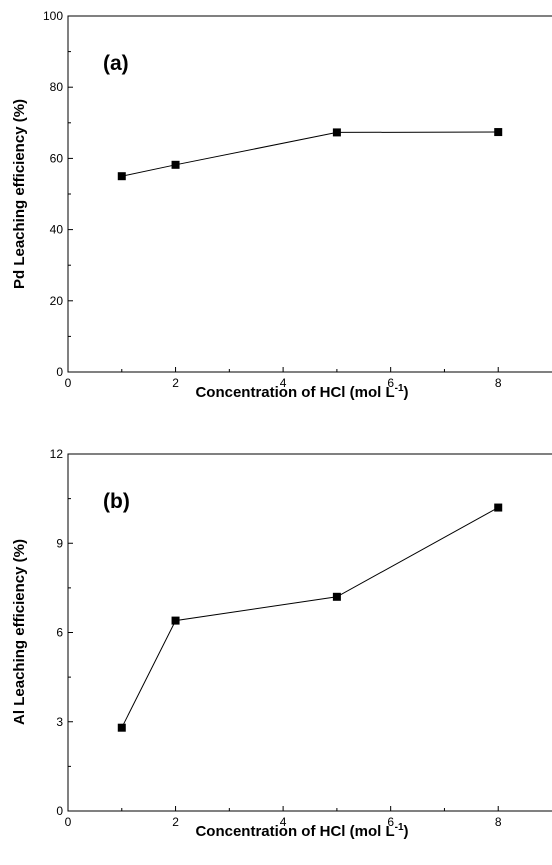  I want to click on x-axis-title-b: Concentration of HCl (mol L-1), so click(301, 831).